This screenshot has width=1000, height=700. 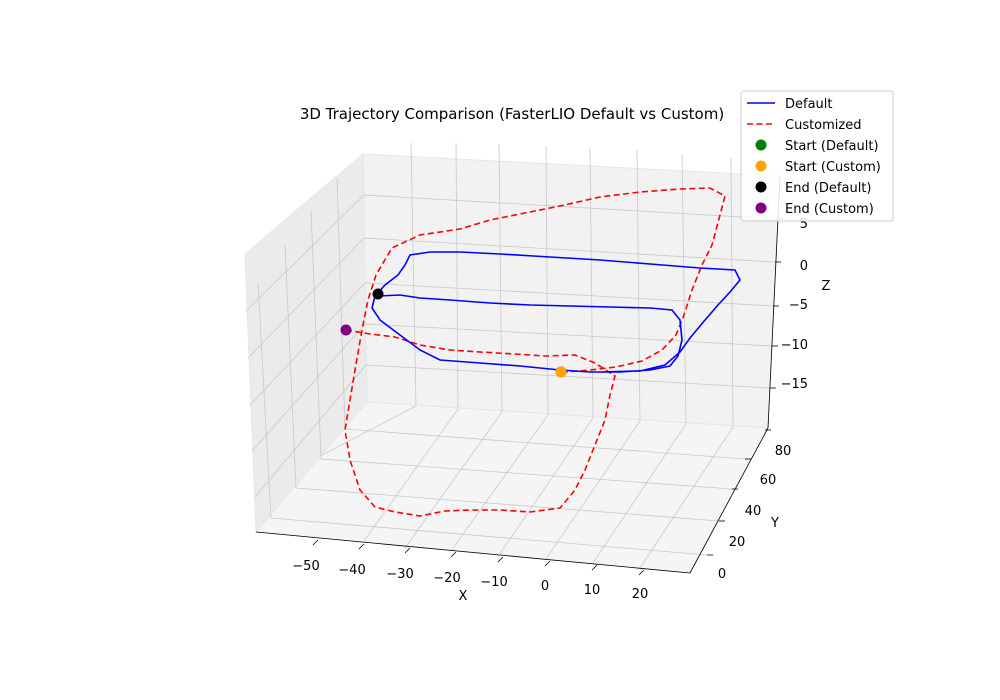 What do you see at coordinates (809, 104) in the screenshot?
I see `legend-label-default: Default` at bounding box center [809, 104].